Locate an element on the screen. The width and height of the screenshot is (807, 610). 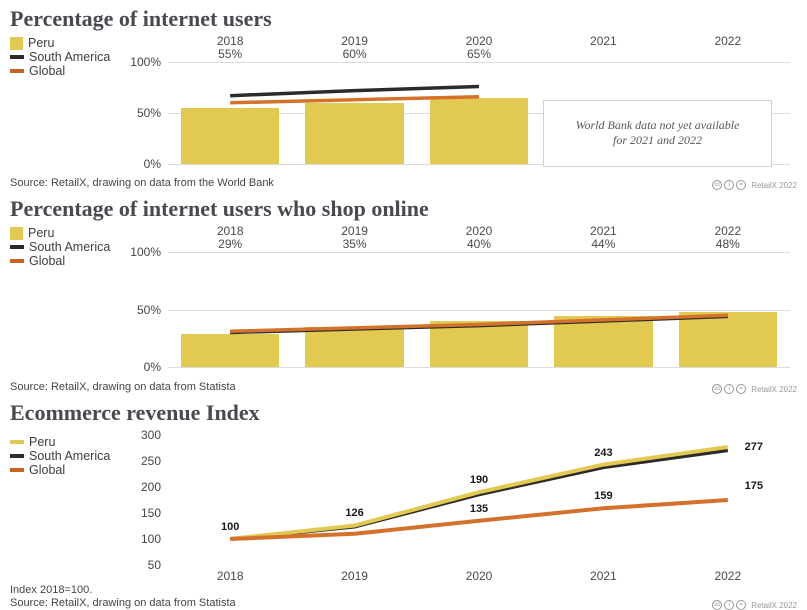
column-label: 2018 29% is located at coordinates (230, 237).